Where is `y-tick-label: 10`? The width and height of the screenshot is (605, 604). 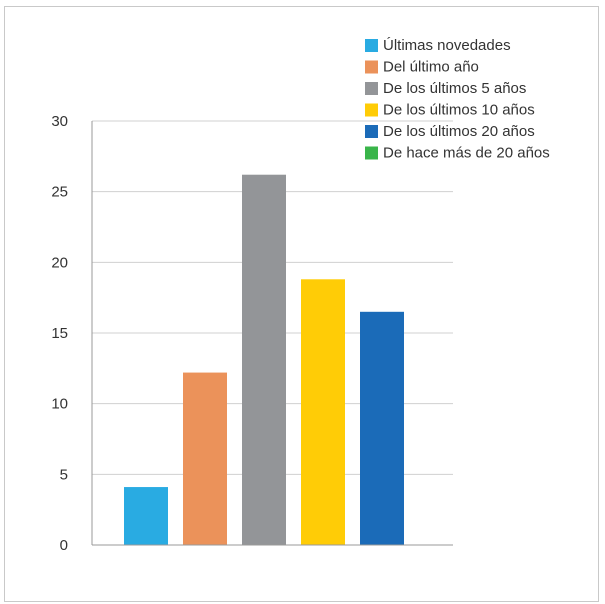 y-tick-label: 10 is located at coordinates (59, 404).